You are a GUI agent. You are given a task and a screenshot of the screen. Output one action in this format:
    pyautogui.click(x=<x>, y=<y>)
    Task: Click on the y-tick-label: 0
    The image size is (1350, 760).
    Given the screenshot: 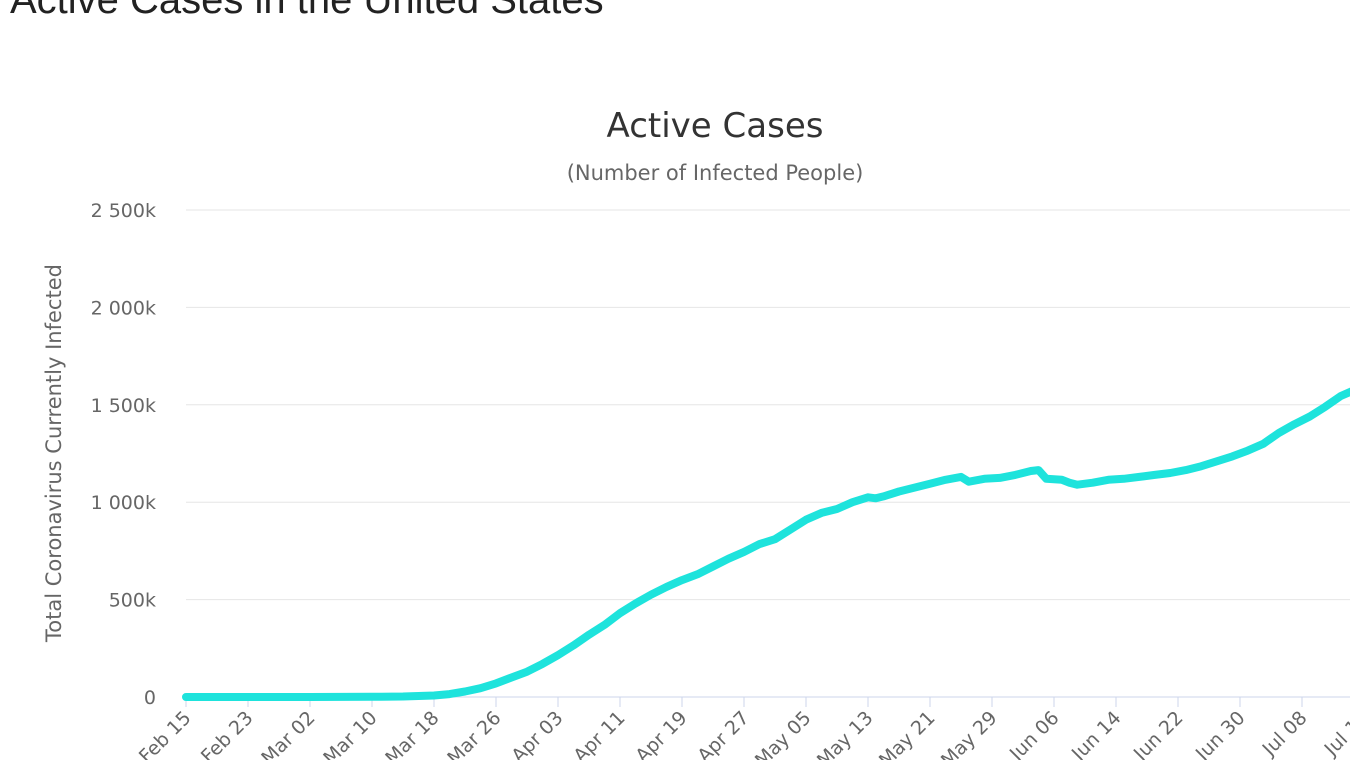 What is the action you would take?
    pyautogui.click(x=150, y=698)
    